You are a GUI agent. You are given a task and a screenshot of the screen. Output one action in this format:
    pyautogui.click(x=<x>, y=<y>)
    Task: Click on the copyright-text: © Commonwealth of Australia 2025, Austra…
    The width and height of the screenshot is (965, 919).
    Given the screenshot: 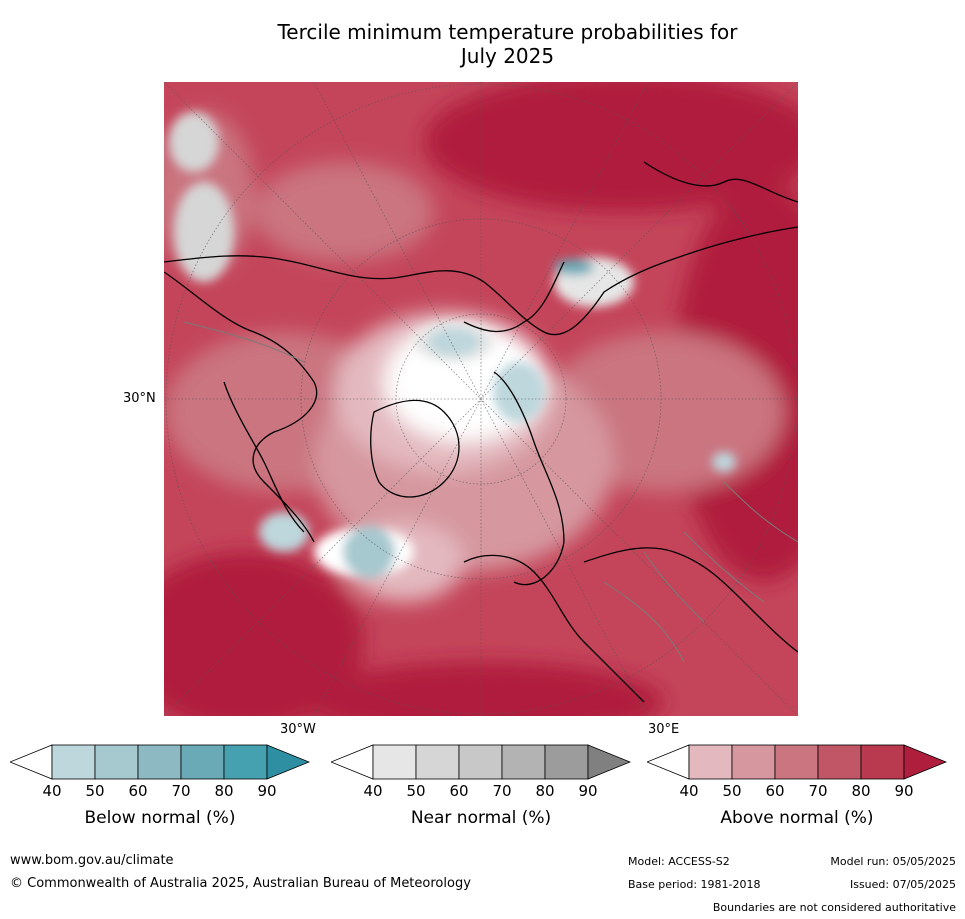 What is the action you would take?
    pyautogui.click(x=240, y=883)
    